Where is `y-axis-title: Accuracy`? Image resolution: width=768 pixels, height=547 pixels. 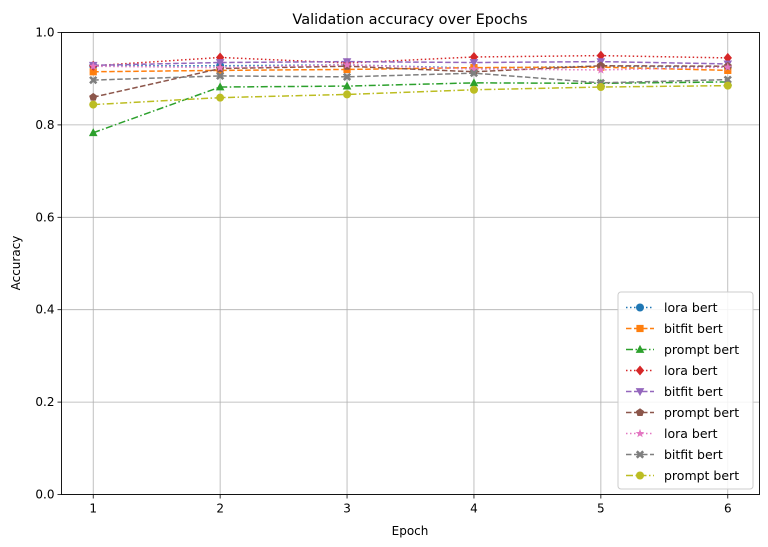
y-axis-title: Accuracy is located at coordinates (16, 263).